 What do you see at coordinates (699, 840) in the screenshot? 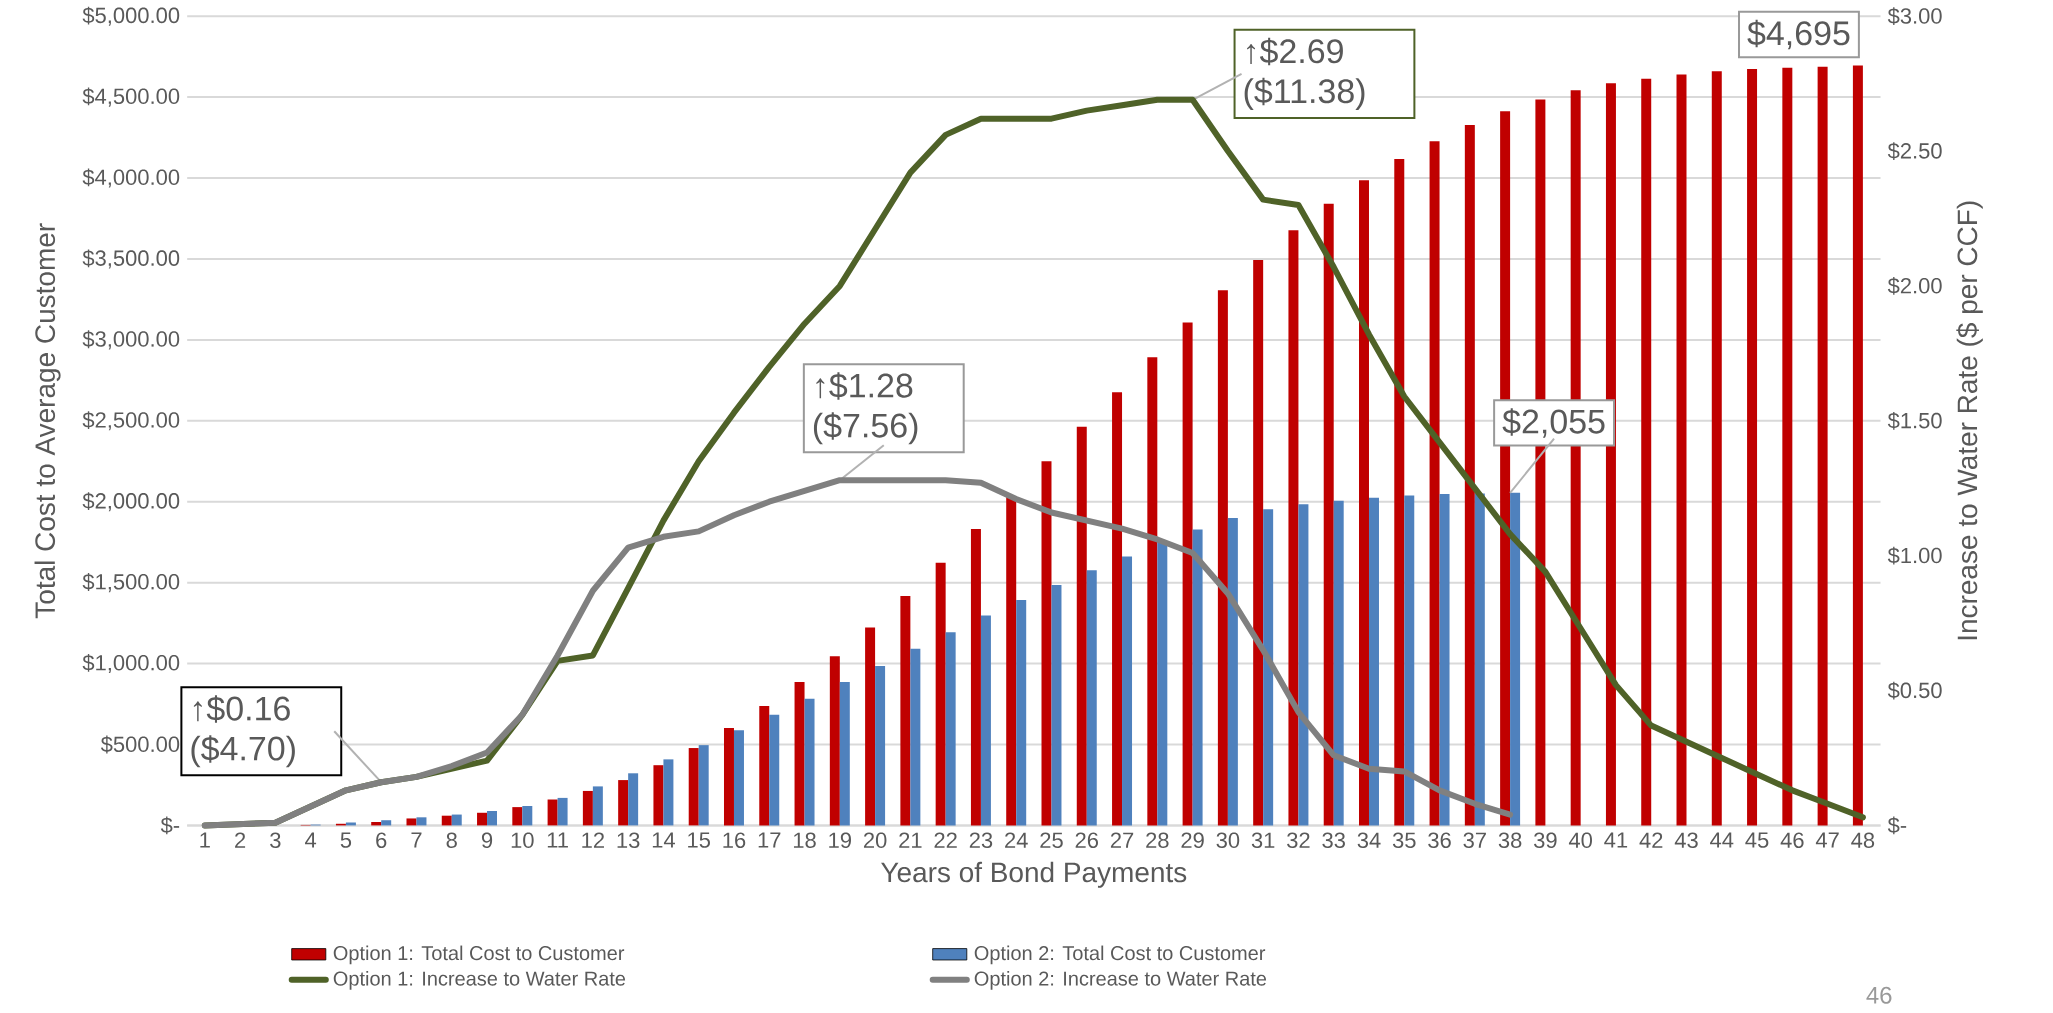
I see `x-tick-label: 15` at bounding box center [699, 840].